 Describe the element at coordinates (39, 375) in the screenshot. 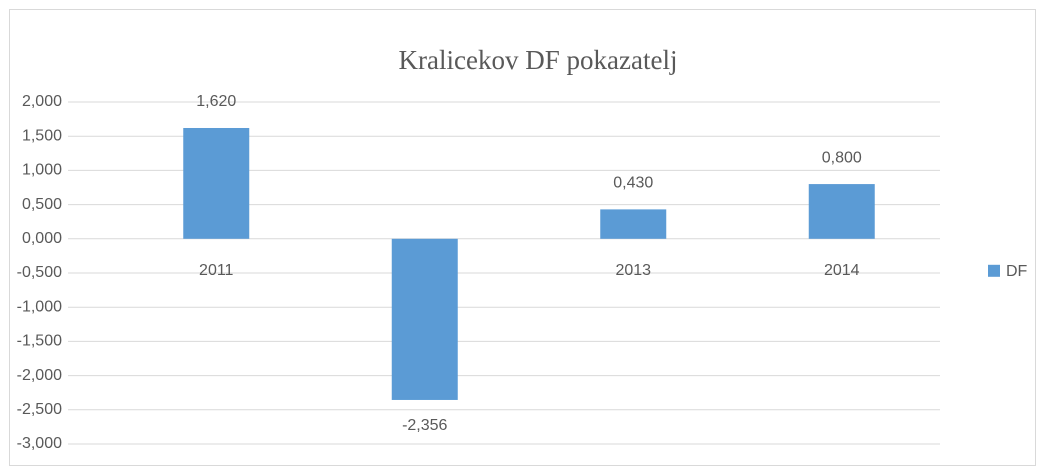

I see `y-tick-label: -2,000` at that location.